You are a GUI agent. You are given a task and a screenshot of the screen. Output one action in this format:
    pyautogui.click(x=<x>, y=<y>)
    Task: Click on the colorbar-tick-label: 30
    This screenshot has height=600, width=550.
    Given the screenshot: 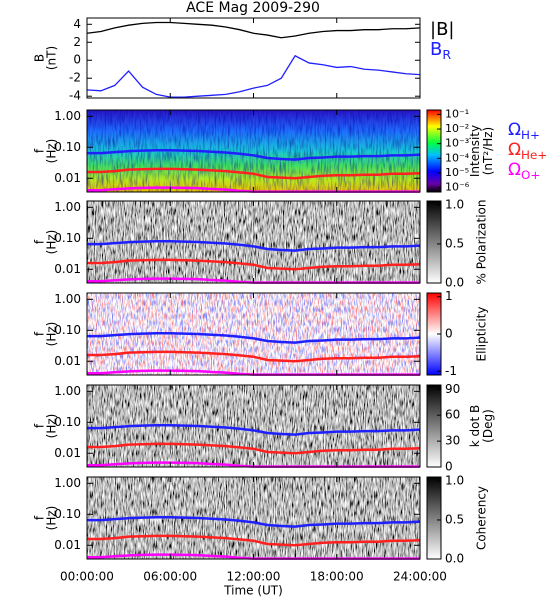 What is the action you would take?
    pyautogui.click(x=452, y=441)
    